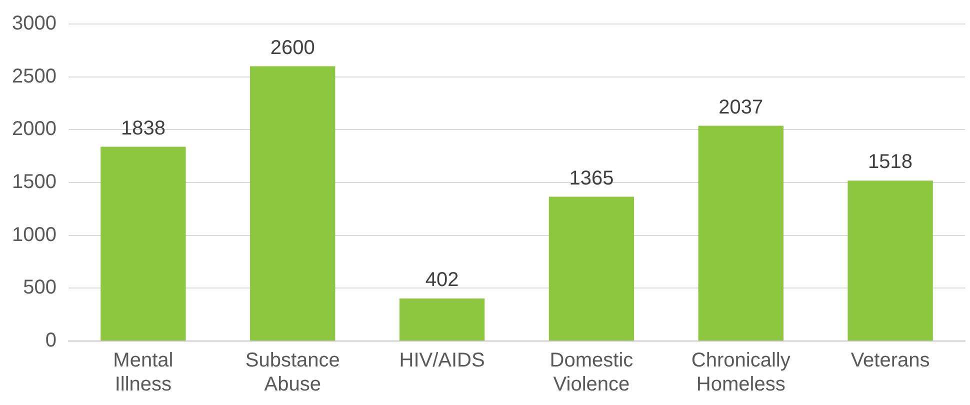  Describe the element at coordinates (442, 280) in the screenshot. I see `data-label: 402` at that location.